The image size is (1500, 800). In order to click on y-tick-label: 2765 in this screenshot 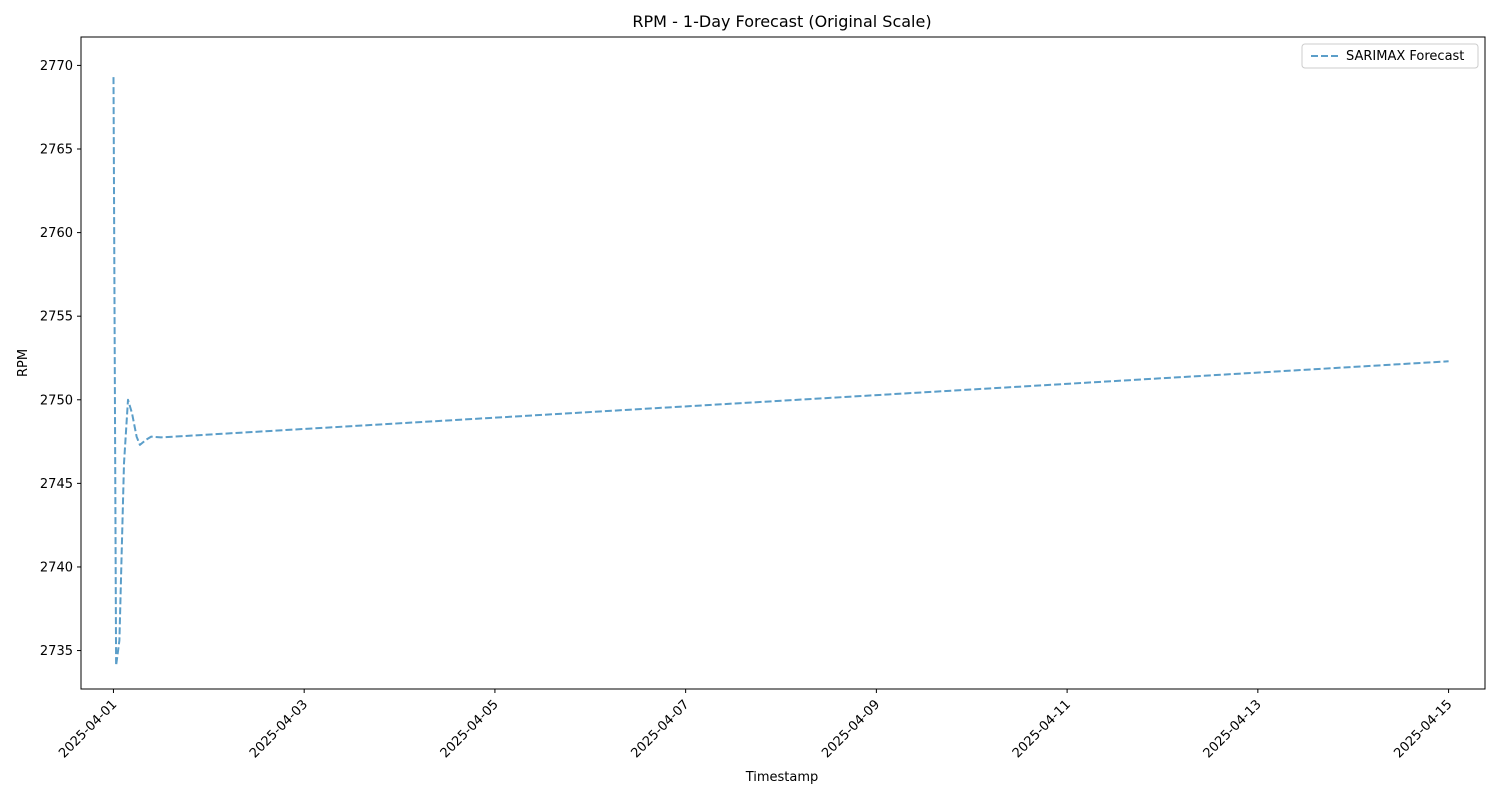, I will do `click(56, 150)`.